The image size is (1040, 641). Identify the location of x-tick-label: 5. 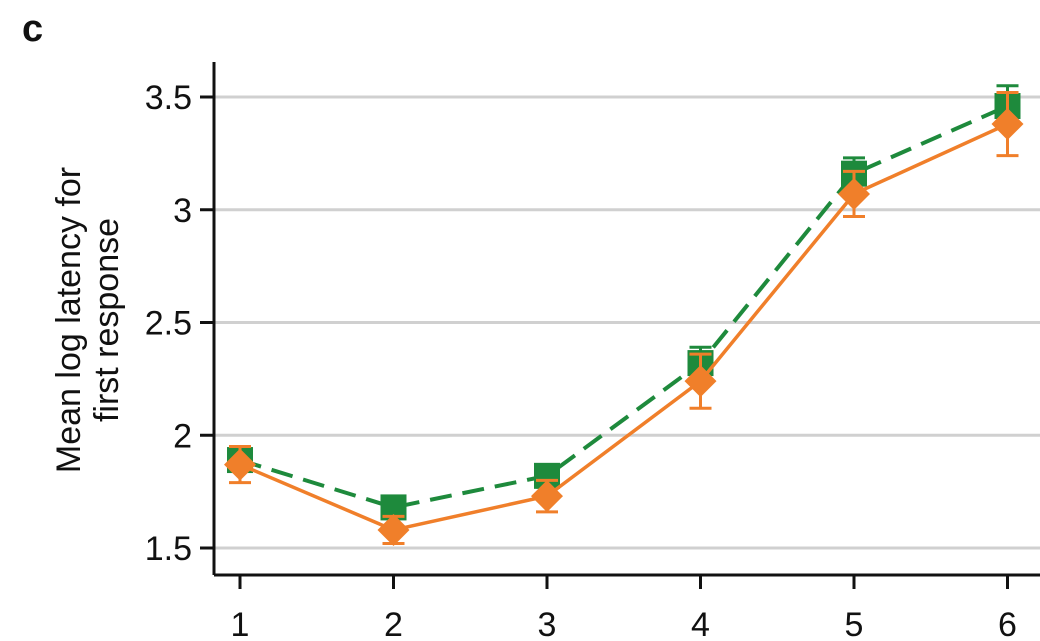
(854, 623).